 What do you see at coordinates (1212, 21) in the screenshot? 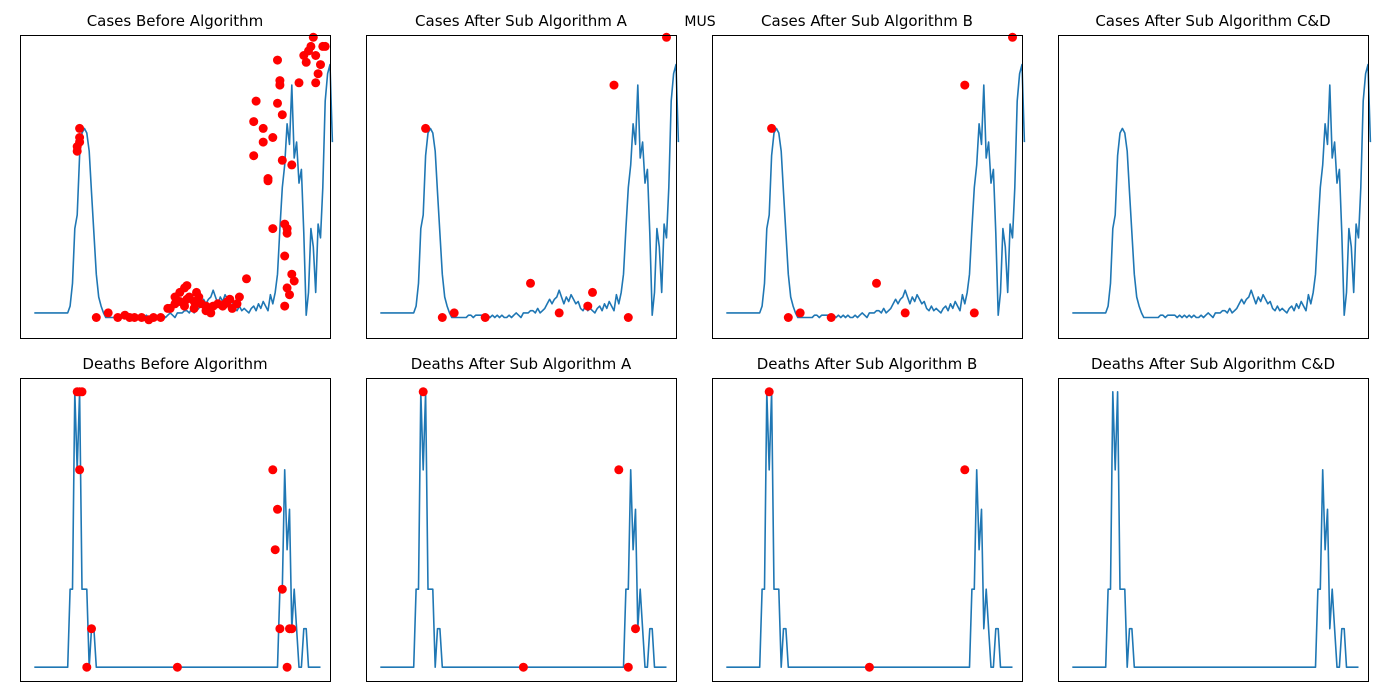
I see `chart-title: Cases After Sub Algorithm C&D` at bounding box center [1212, 21].